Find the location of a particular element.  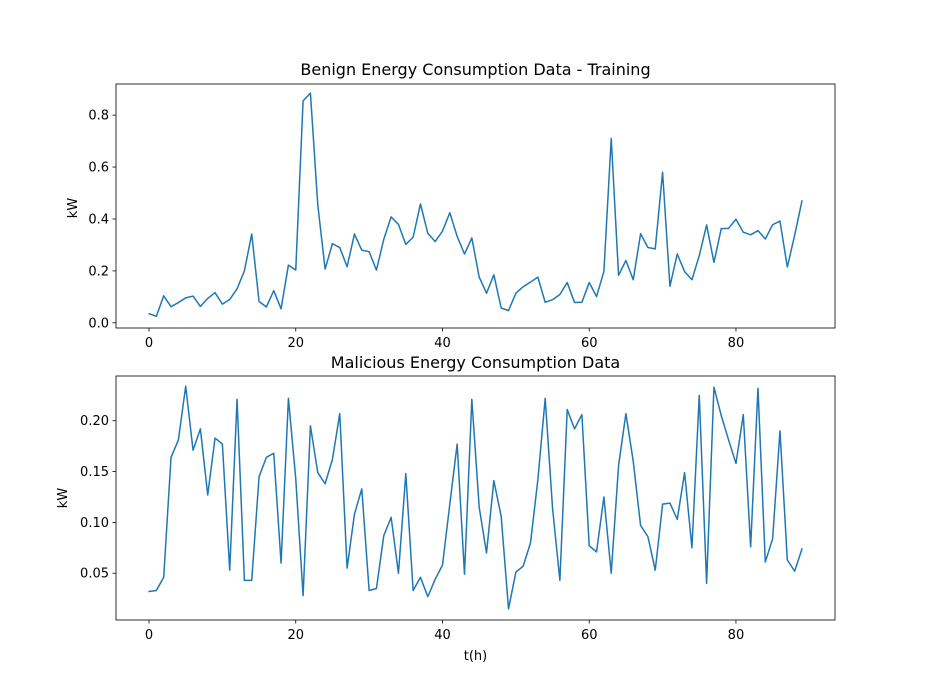

benign-y-axis-label: kW is located at coordinates (73, 208).